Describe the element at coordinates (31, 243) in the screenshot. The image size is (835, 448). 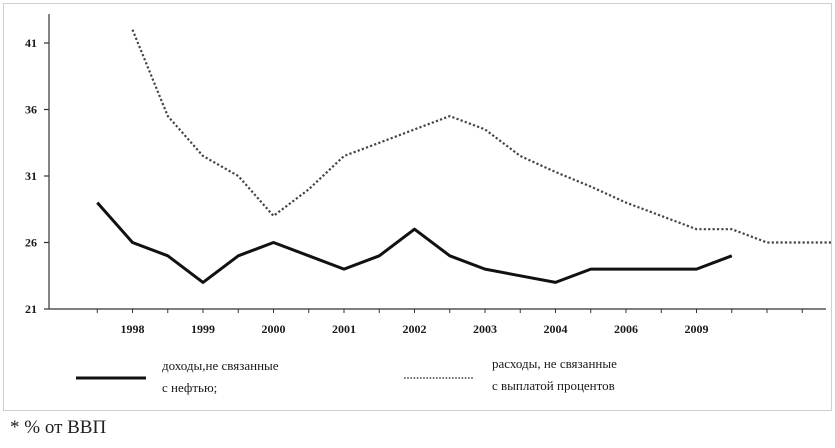
I see `y-tick-label: 26` at that location.